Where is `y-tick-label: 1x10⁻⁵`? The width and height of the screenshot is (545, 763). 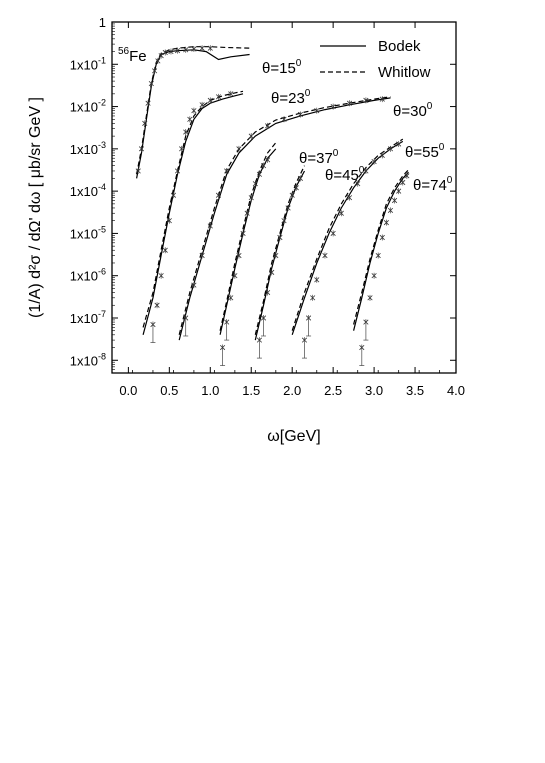
y-tick-label: 1x10⁻⁵ is located at coordinates (88, 232).